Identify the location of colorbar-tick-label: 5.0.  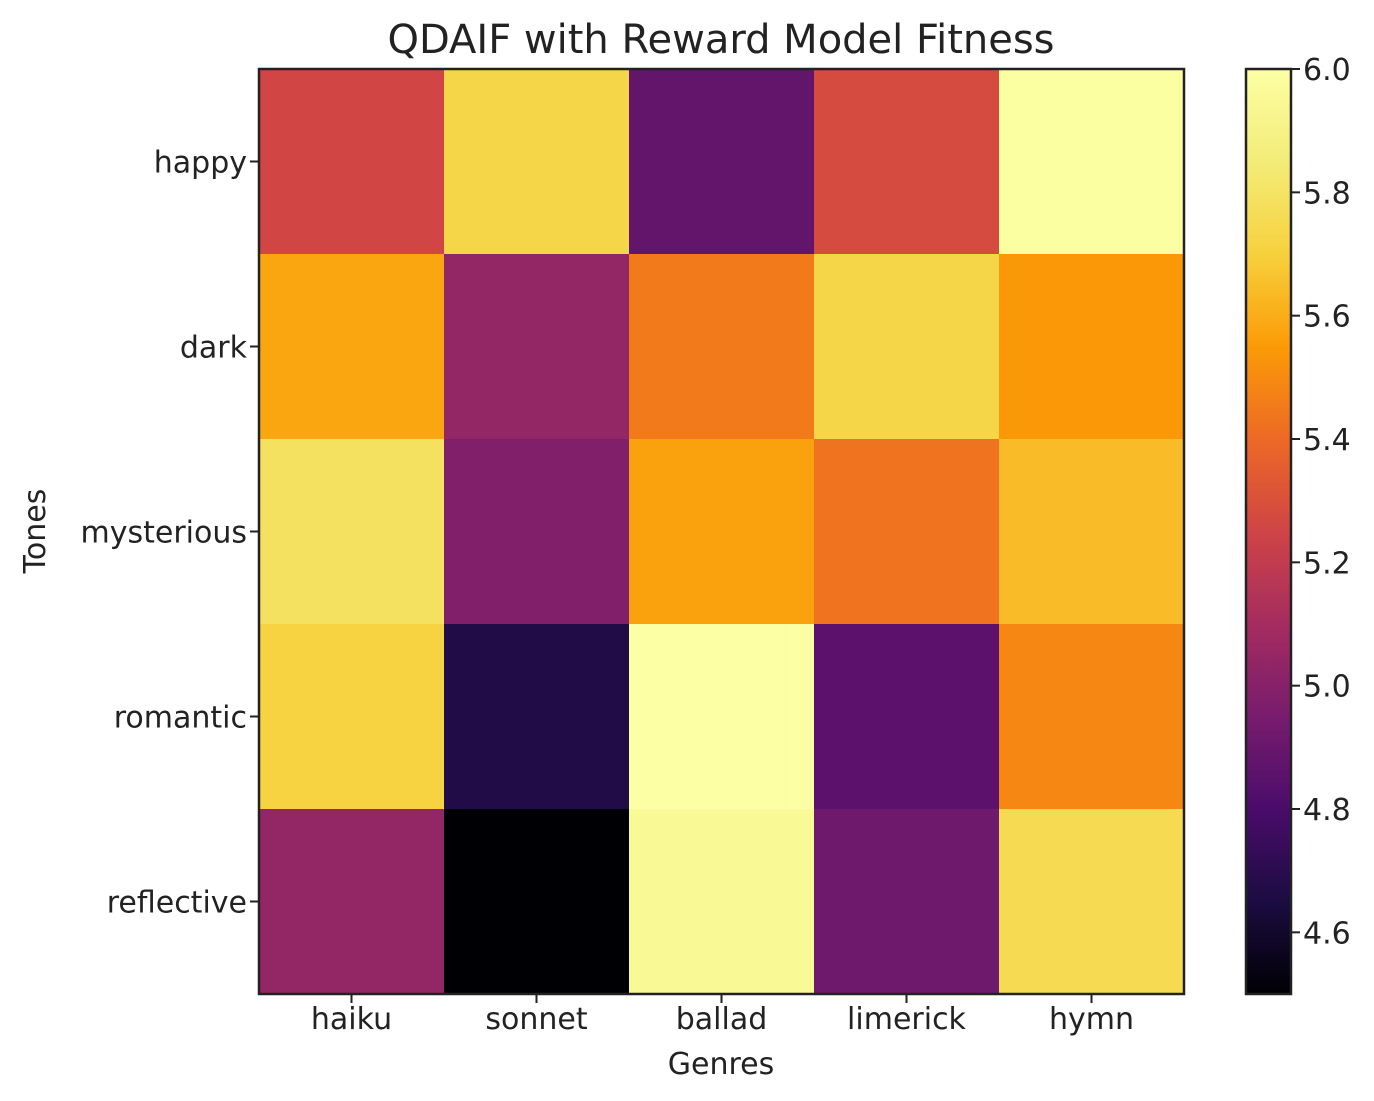
(1327, 687).